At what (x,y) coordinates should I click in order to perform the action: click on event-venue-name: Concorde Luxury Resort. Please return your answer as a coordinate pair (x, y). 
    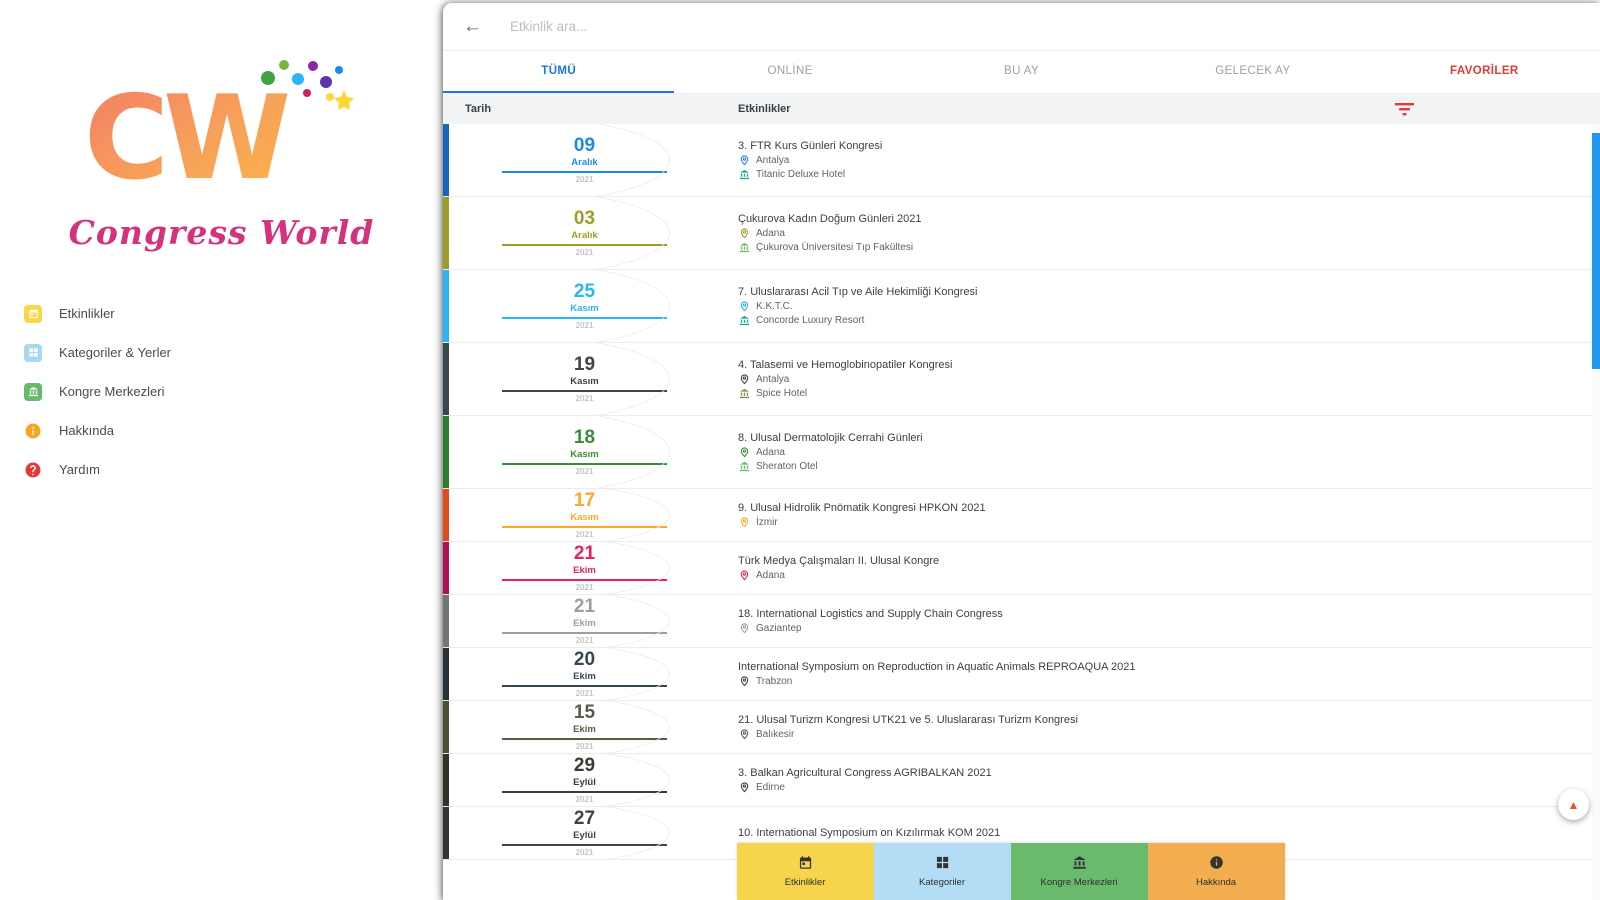
    Looking at the image, I should click on (810, 320).